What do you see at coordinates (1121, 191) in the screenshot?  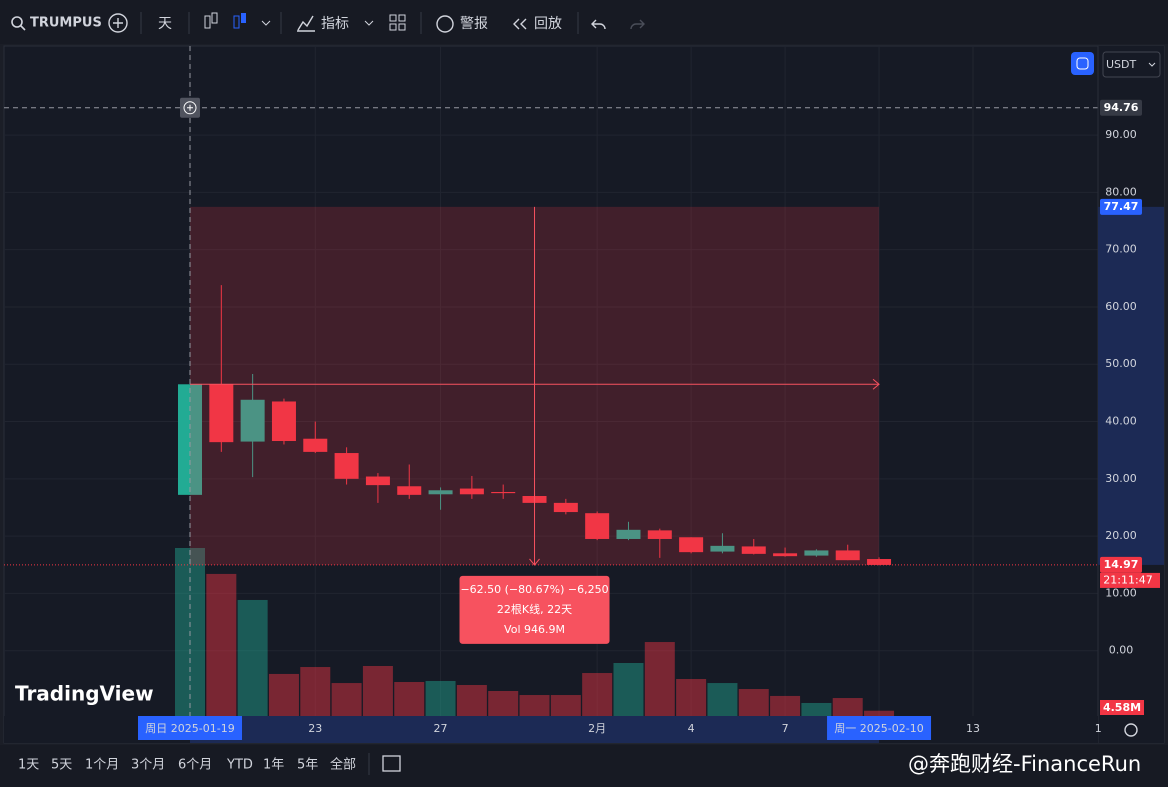 I see `y-tick-label: 80.00` at bounding box center [1121, 191].